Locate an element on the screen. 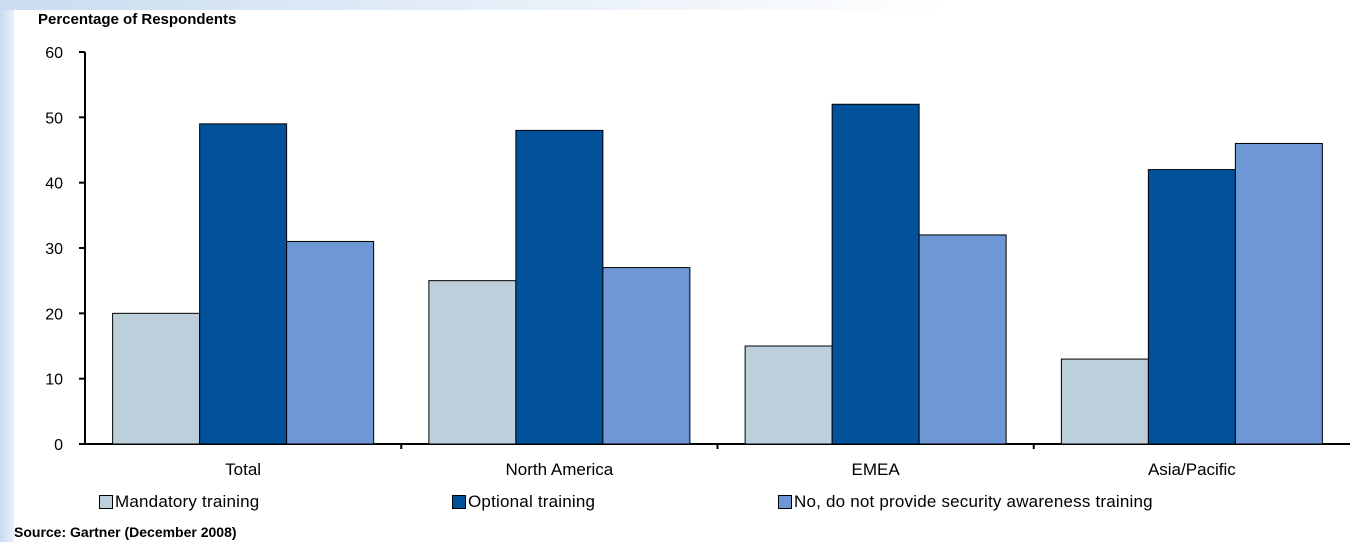 The height and width of the screenshot is (542, 1357). y-tick-label: 0 is located at coordinates (58, 445).